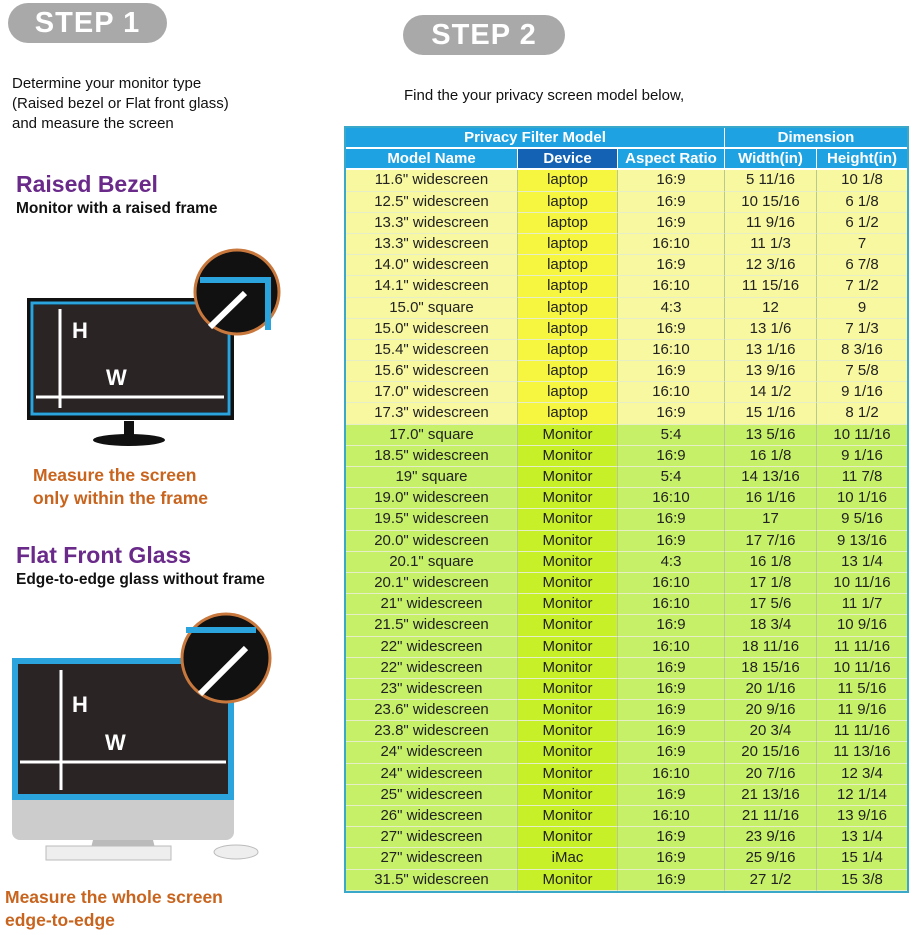  Describe the element at coordinates (862, 880) in the screenshot. I see `table-cell: 15 3/8` at that location.